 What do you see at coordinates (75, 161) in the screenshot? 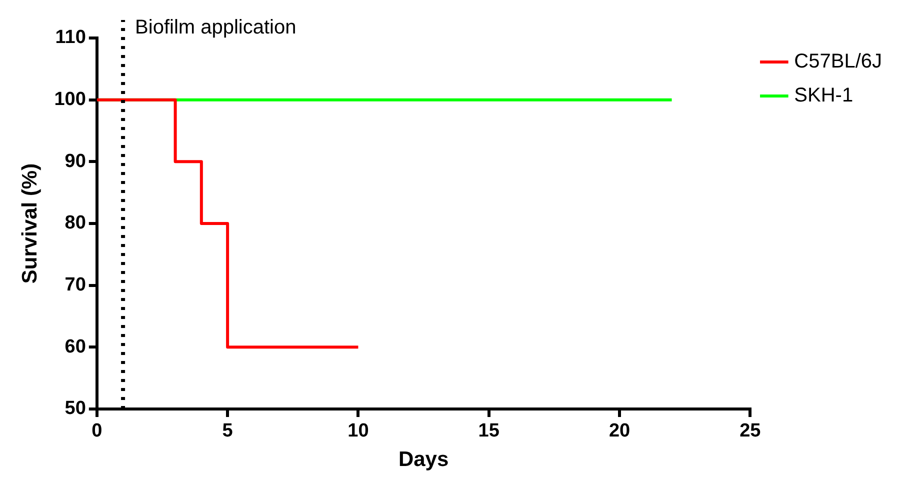
I see `y-tick-label: 90` at bounding box center [75, 161].